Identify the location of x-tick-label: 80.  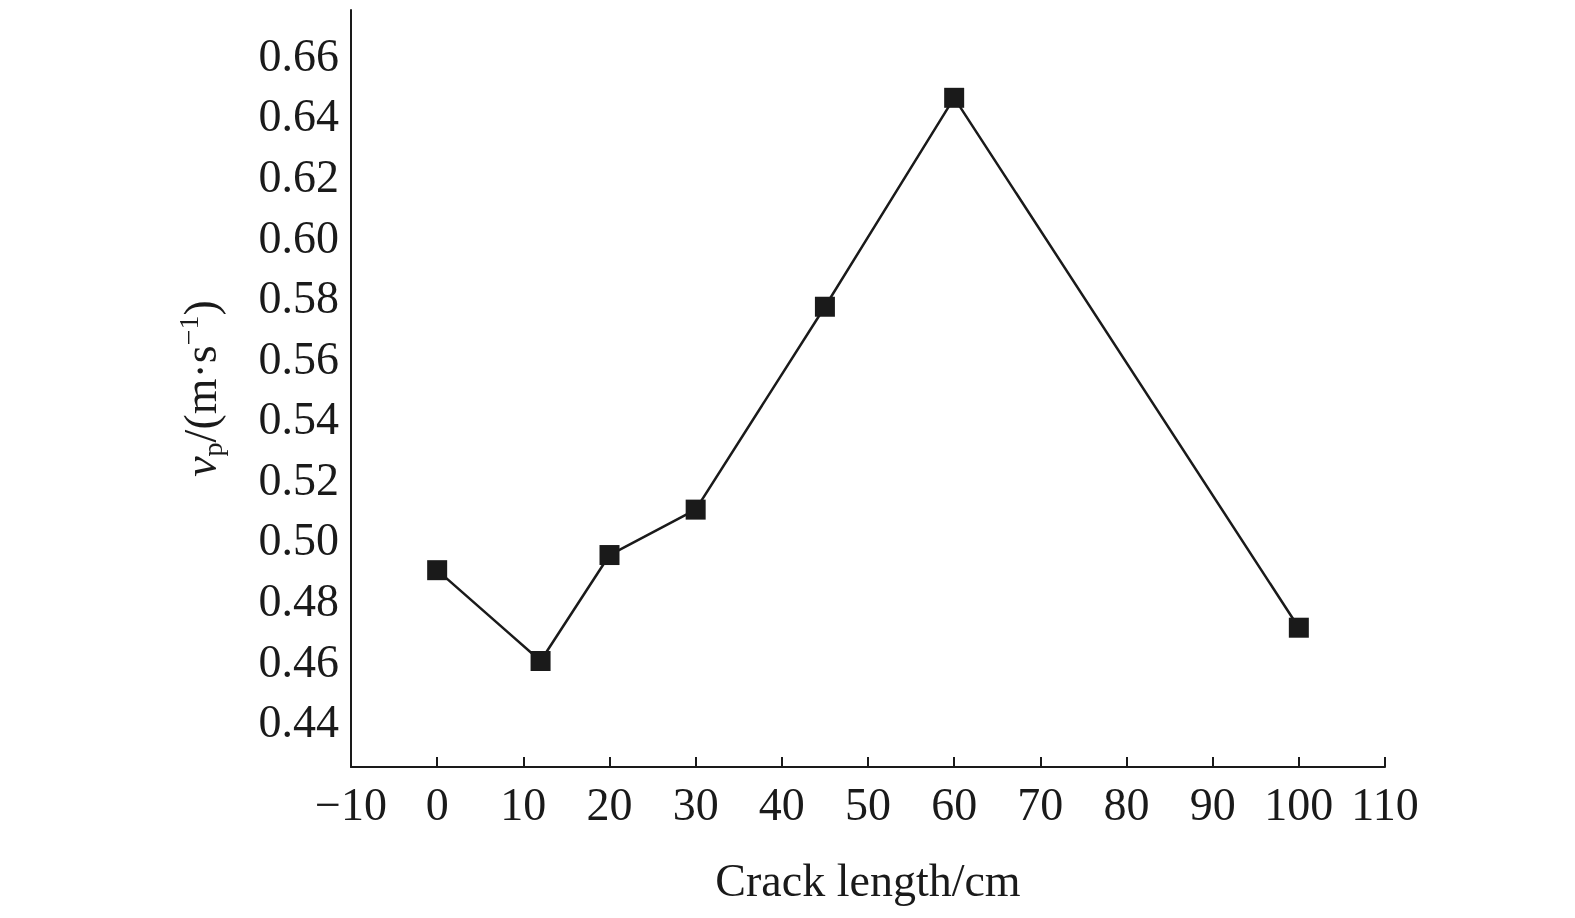
(1126, 804).